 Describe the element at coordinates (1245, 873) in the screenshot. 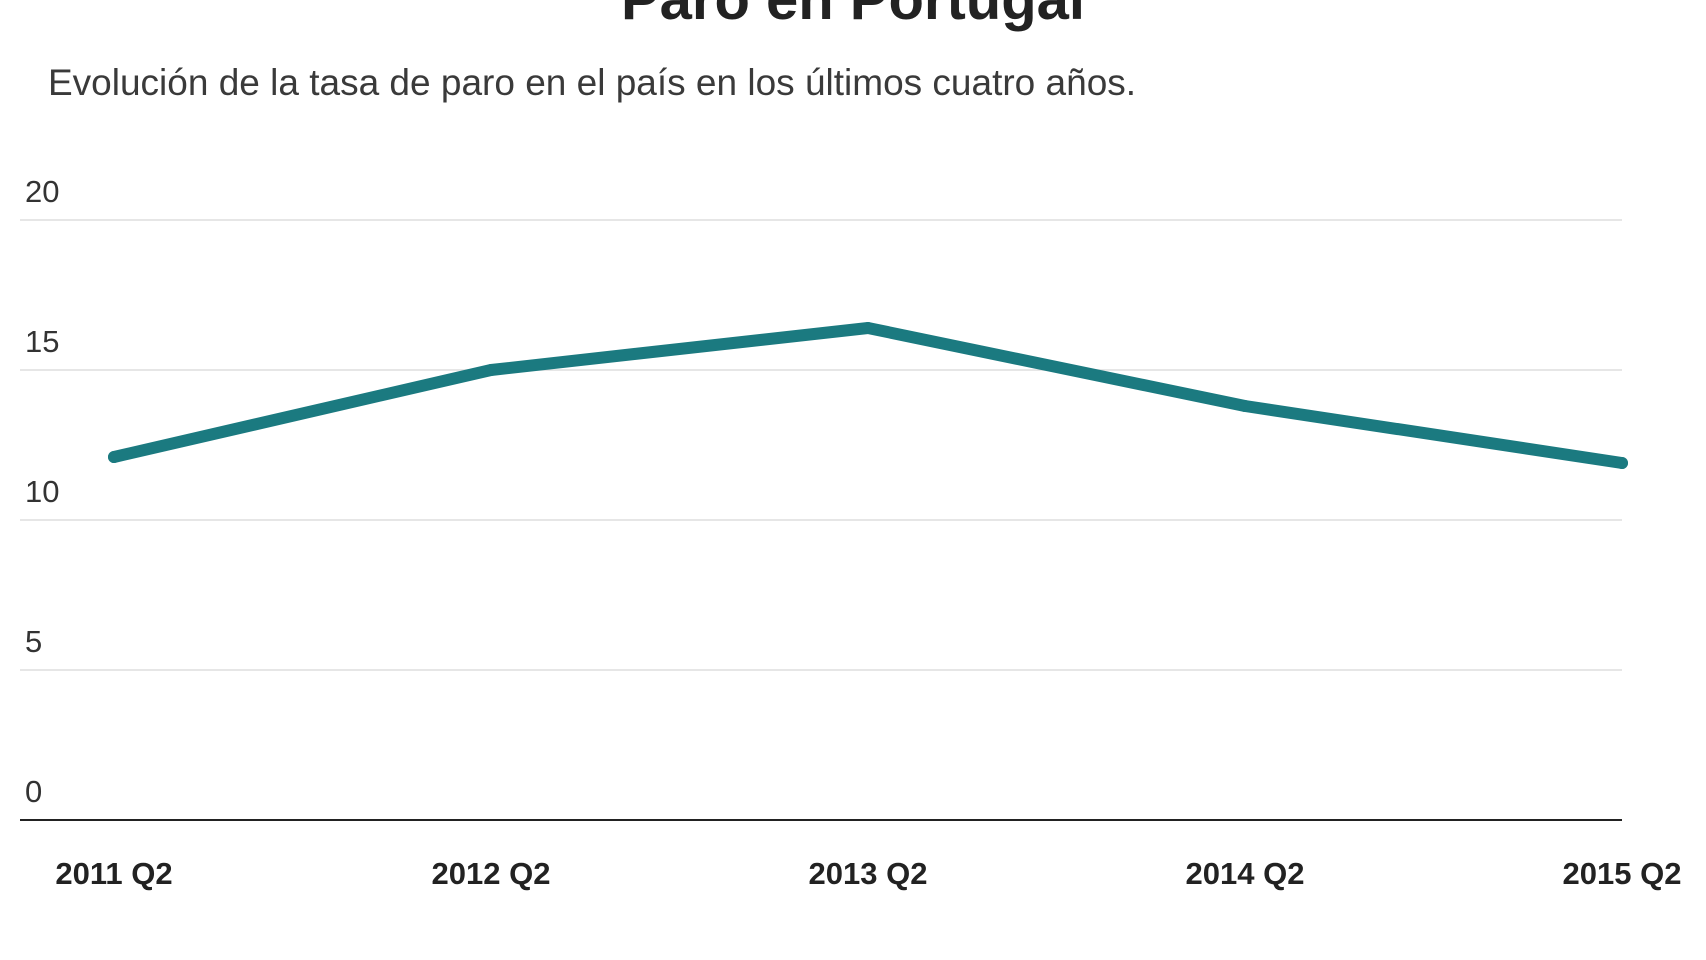

I see `x-tick-label: 2014 Q2` at that location.